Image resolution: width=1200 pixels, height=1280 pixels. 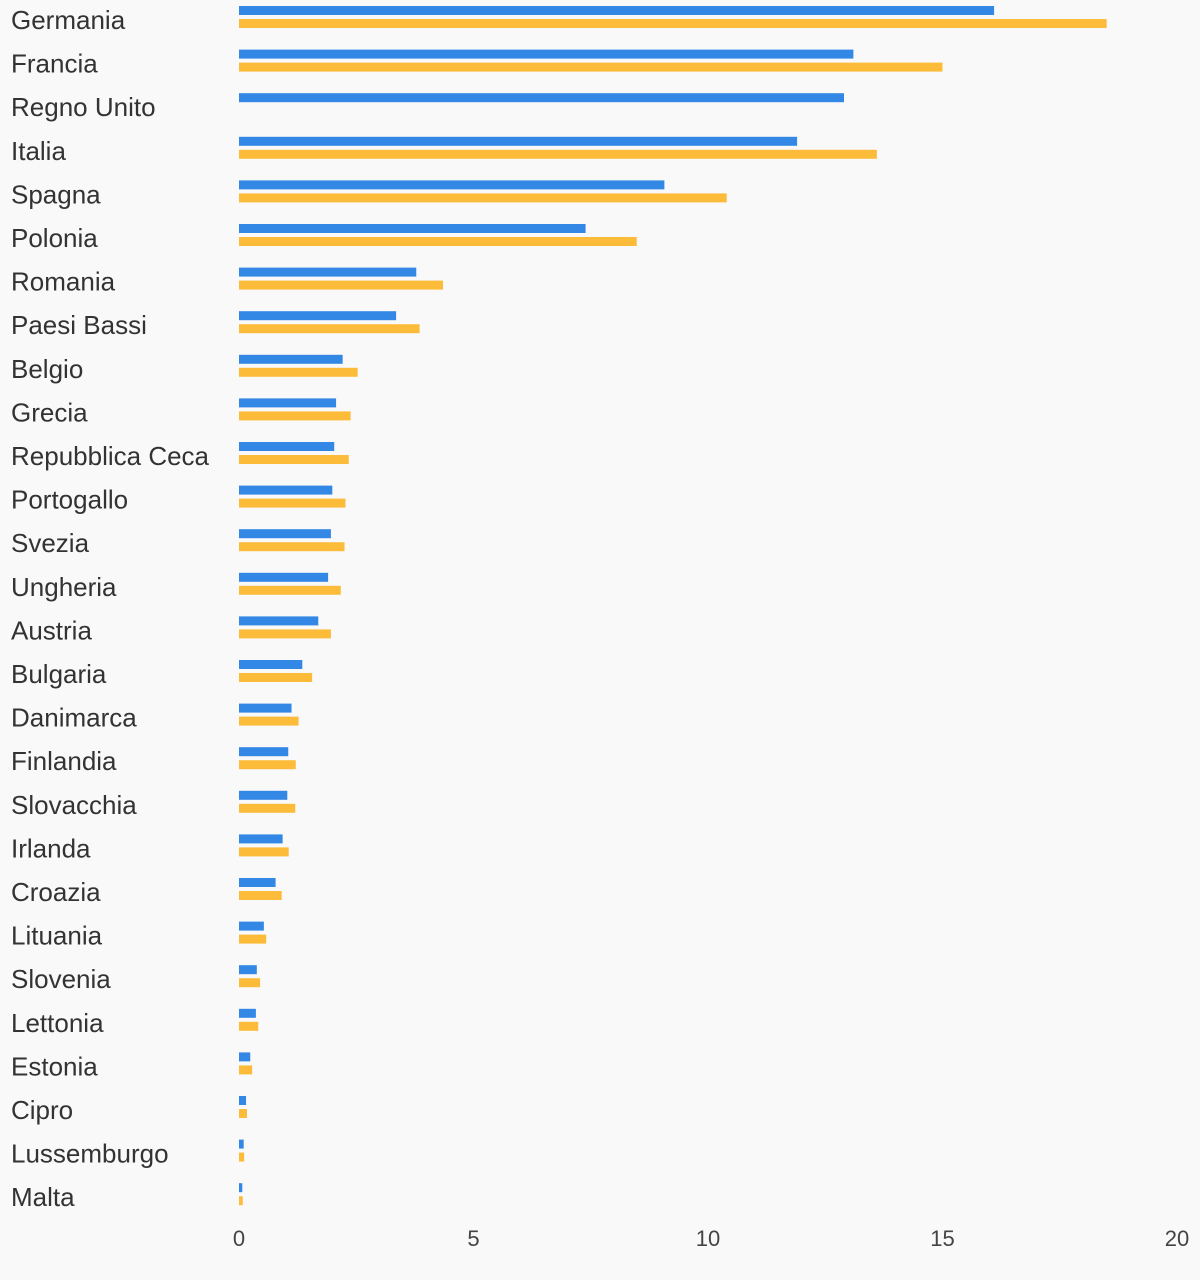 I want to click on category-label: Lussemburgo, so click(x=90, y=1154).